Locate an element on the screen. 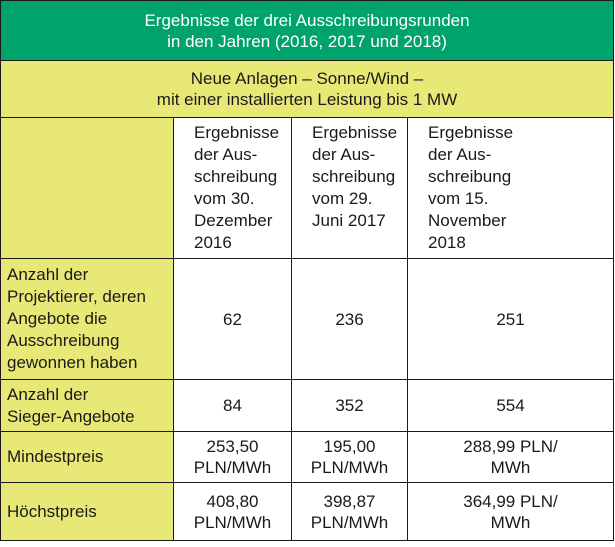 This screenshot has height=547, width=615. table-cell: 398,87 PLN/MWh is located at coordinates (349, 511).